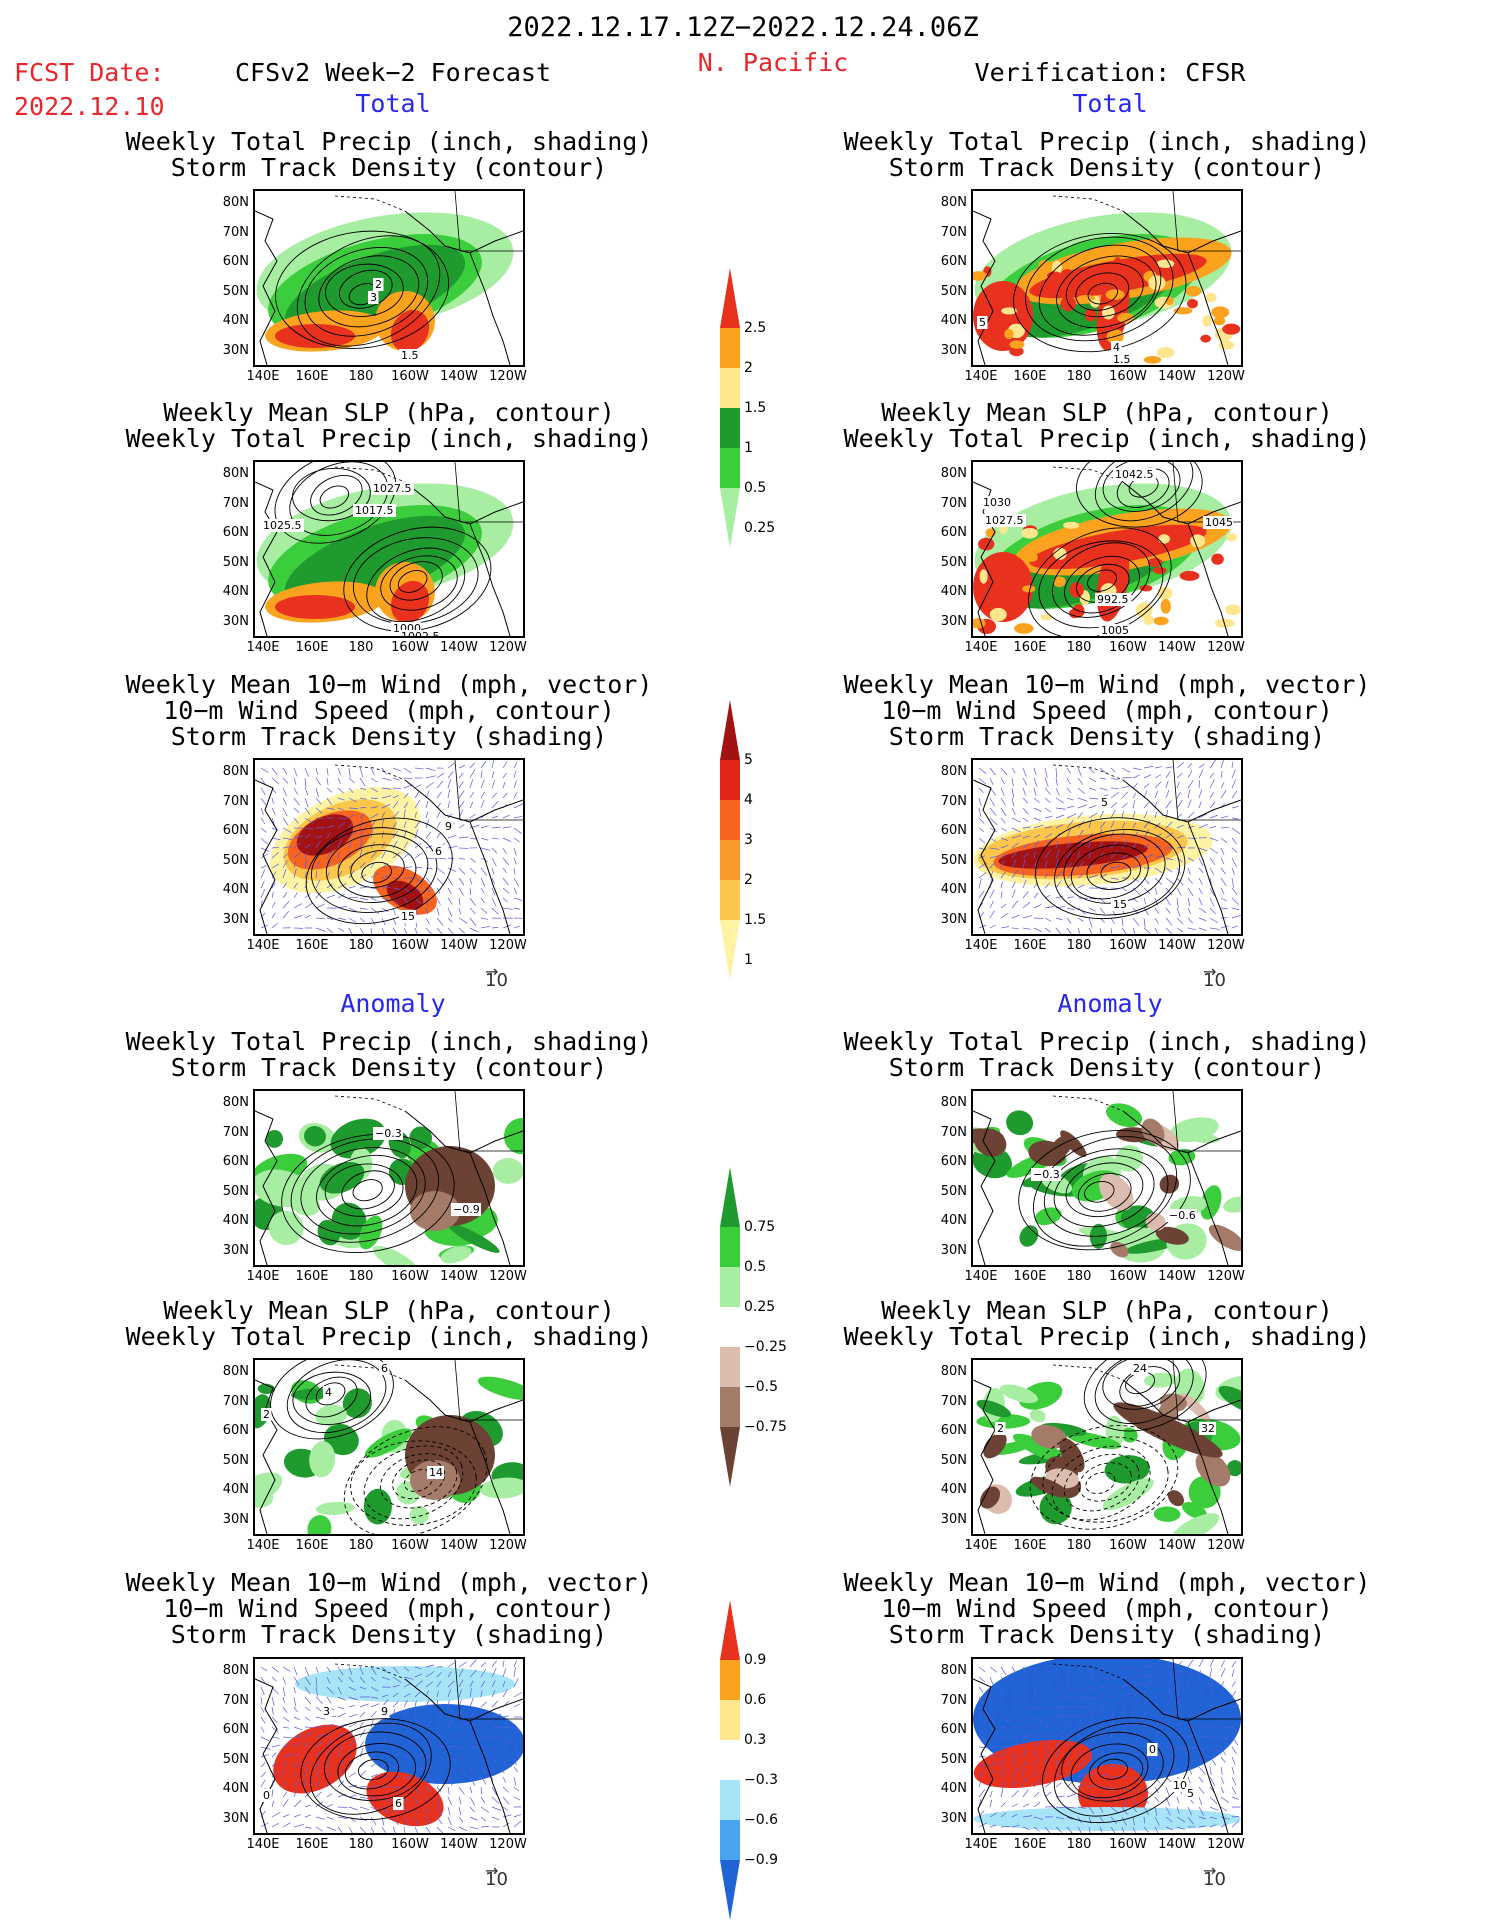 This screenshot has height=1925, width=1487. Describe the element at coordinates (755, 328) in the screenshot. I see `colorbar-label: 2.5` at that location.